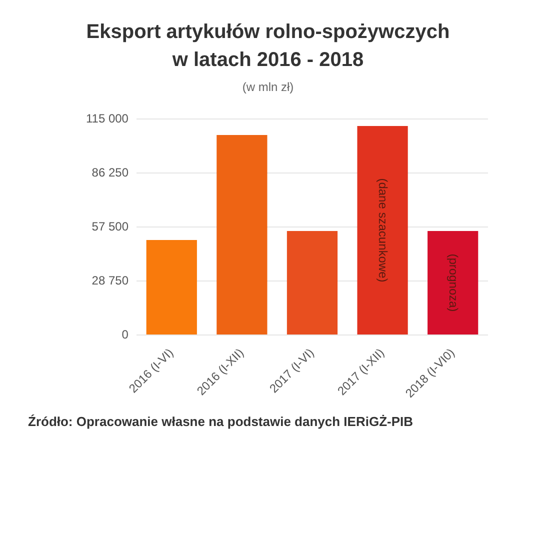 The width and height of the screenshot is (537, 535). Describe the element at coordinates (107, 119) in the screenshot. I see `y-tick-label: 115 000` at that location.